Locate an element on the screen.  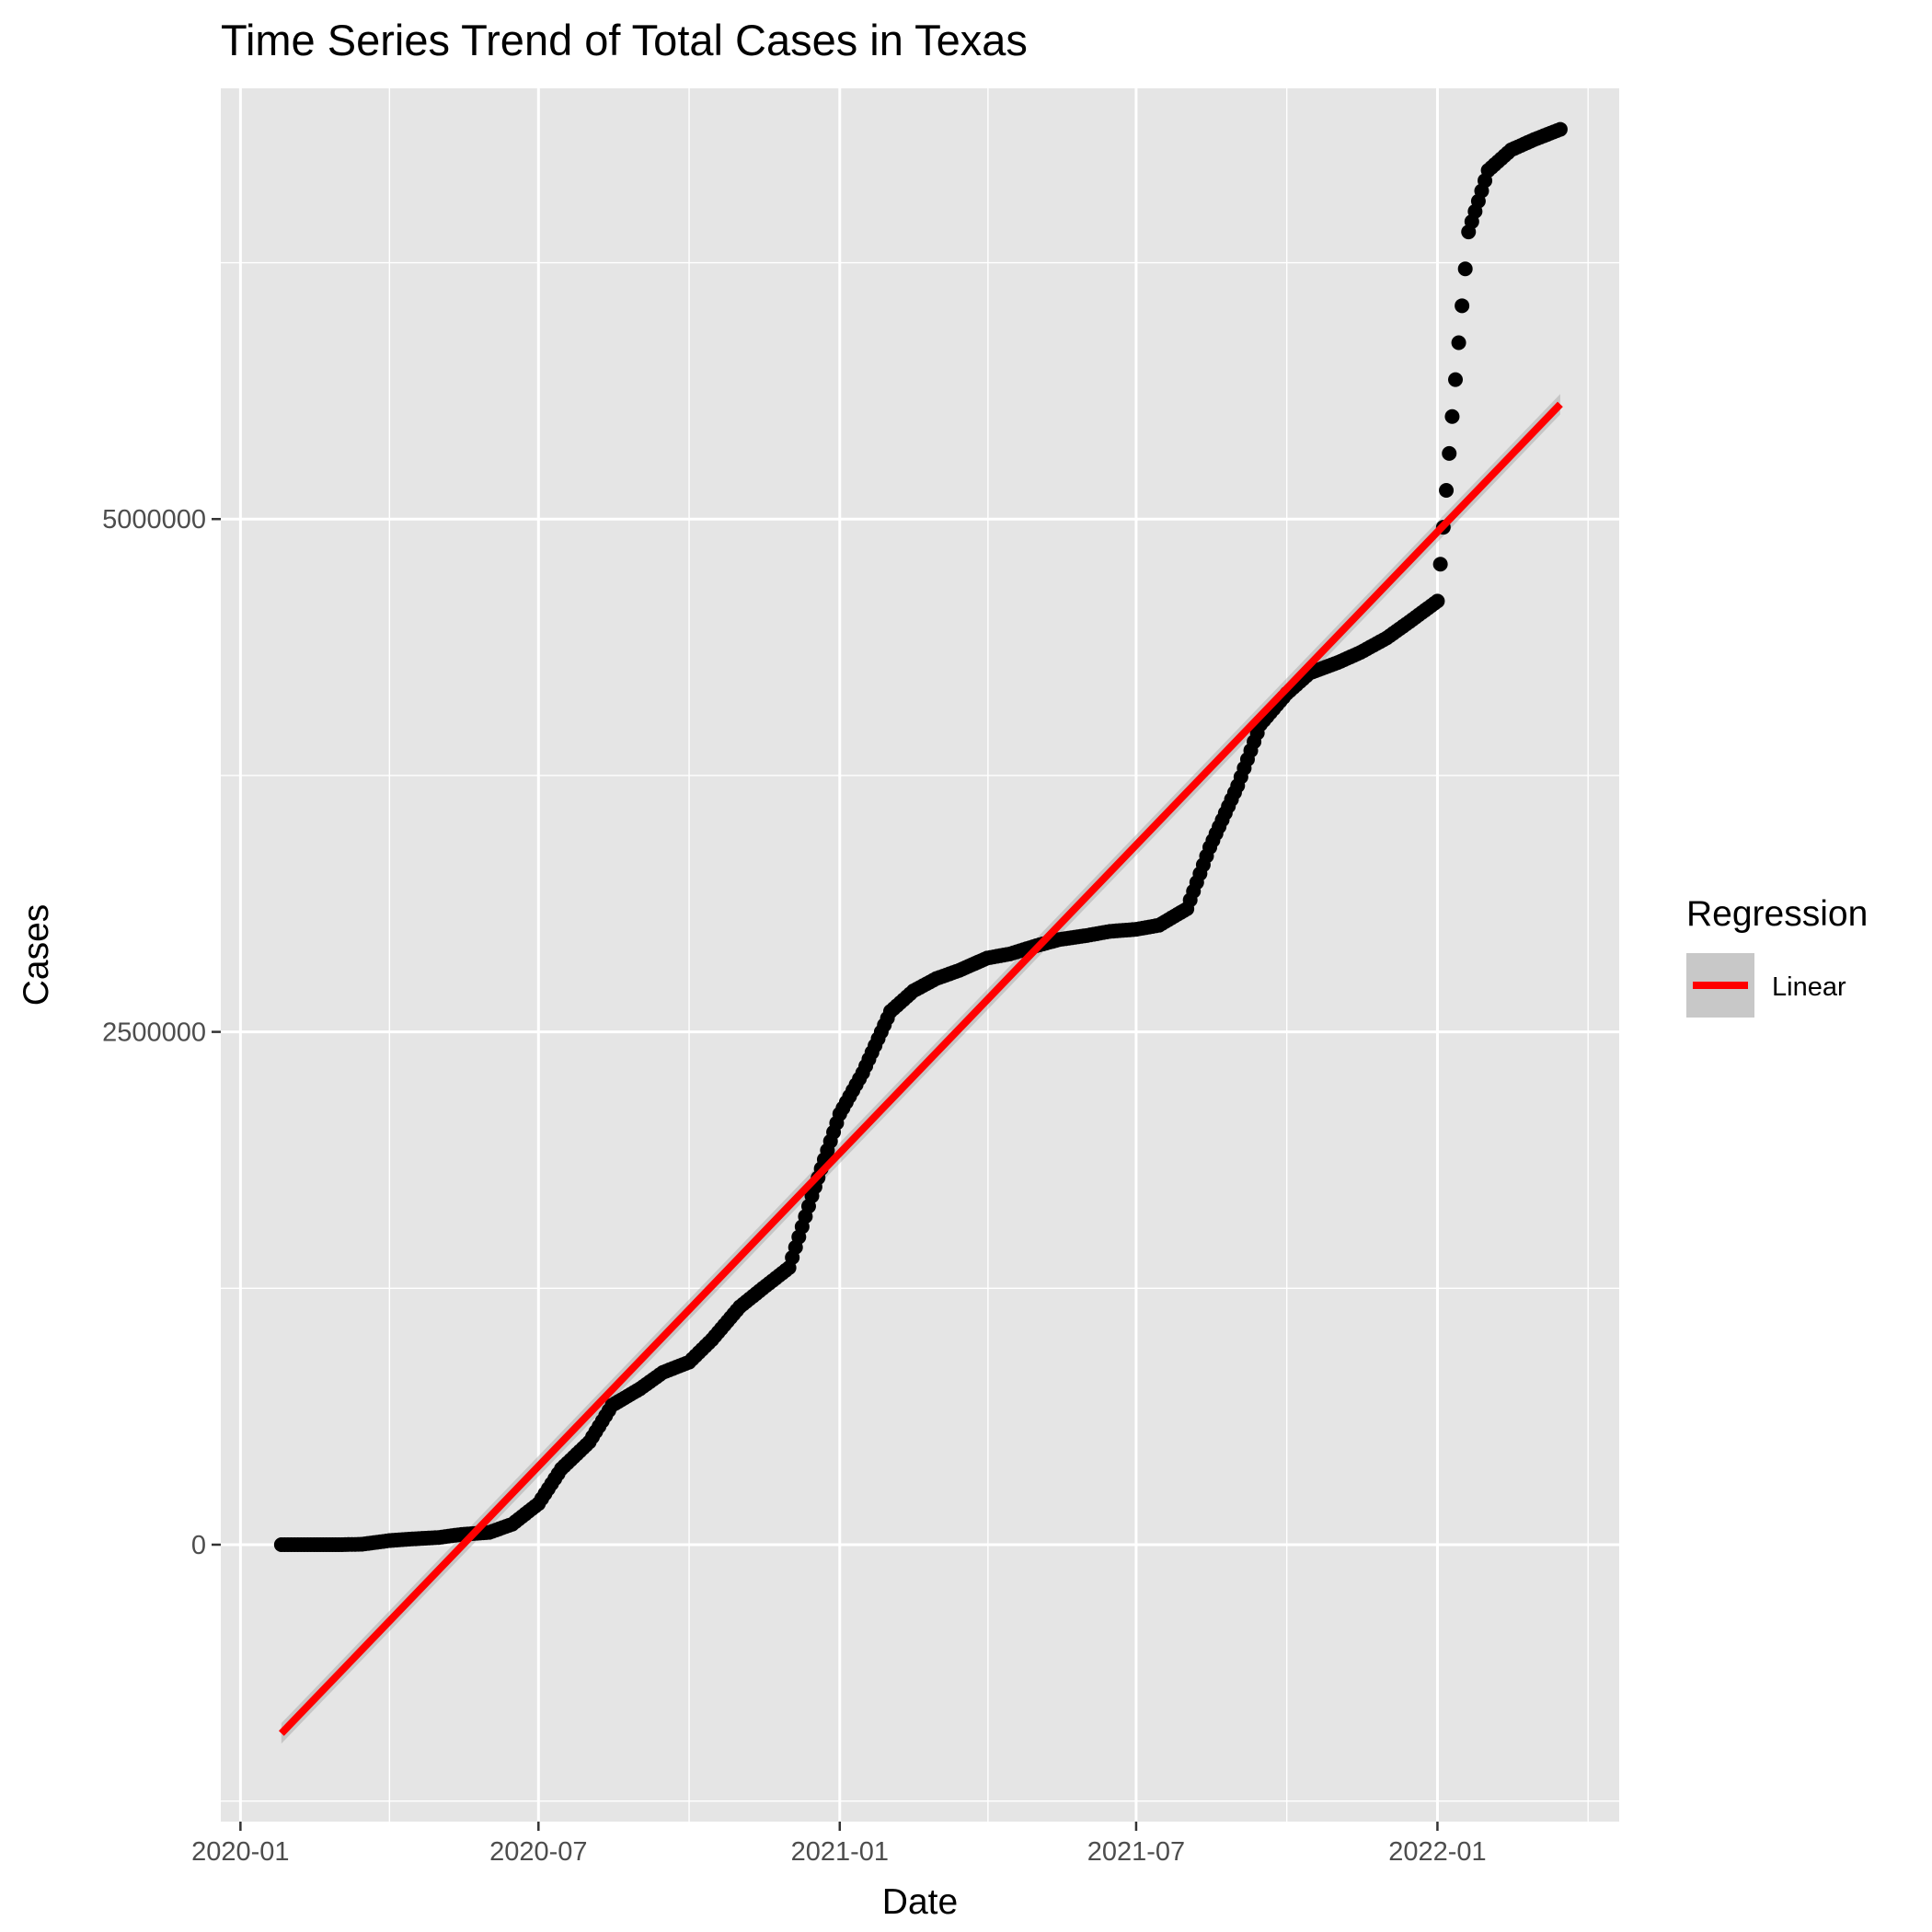
x-axis-title: Date is located at coordinates (920, 1902).